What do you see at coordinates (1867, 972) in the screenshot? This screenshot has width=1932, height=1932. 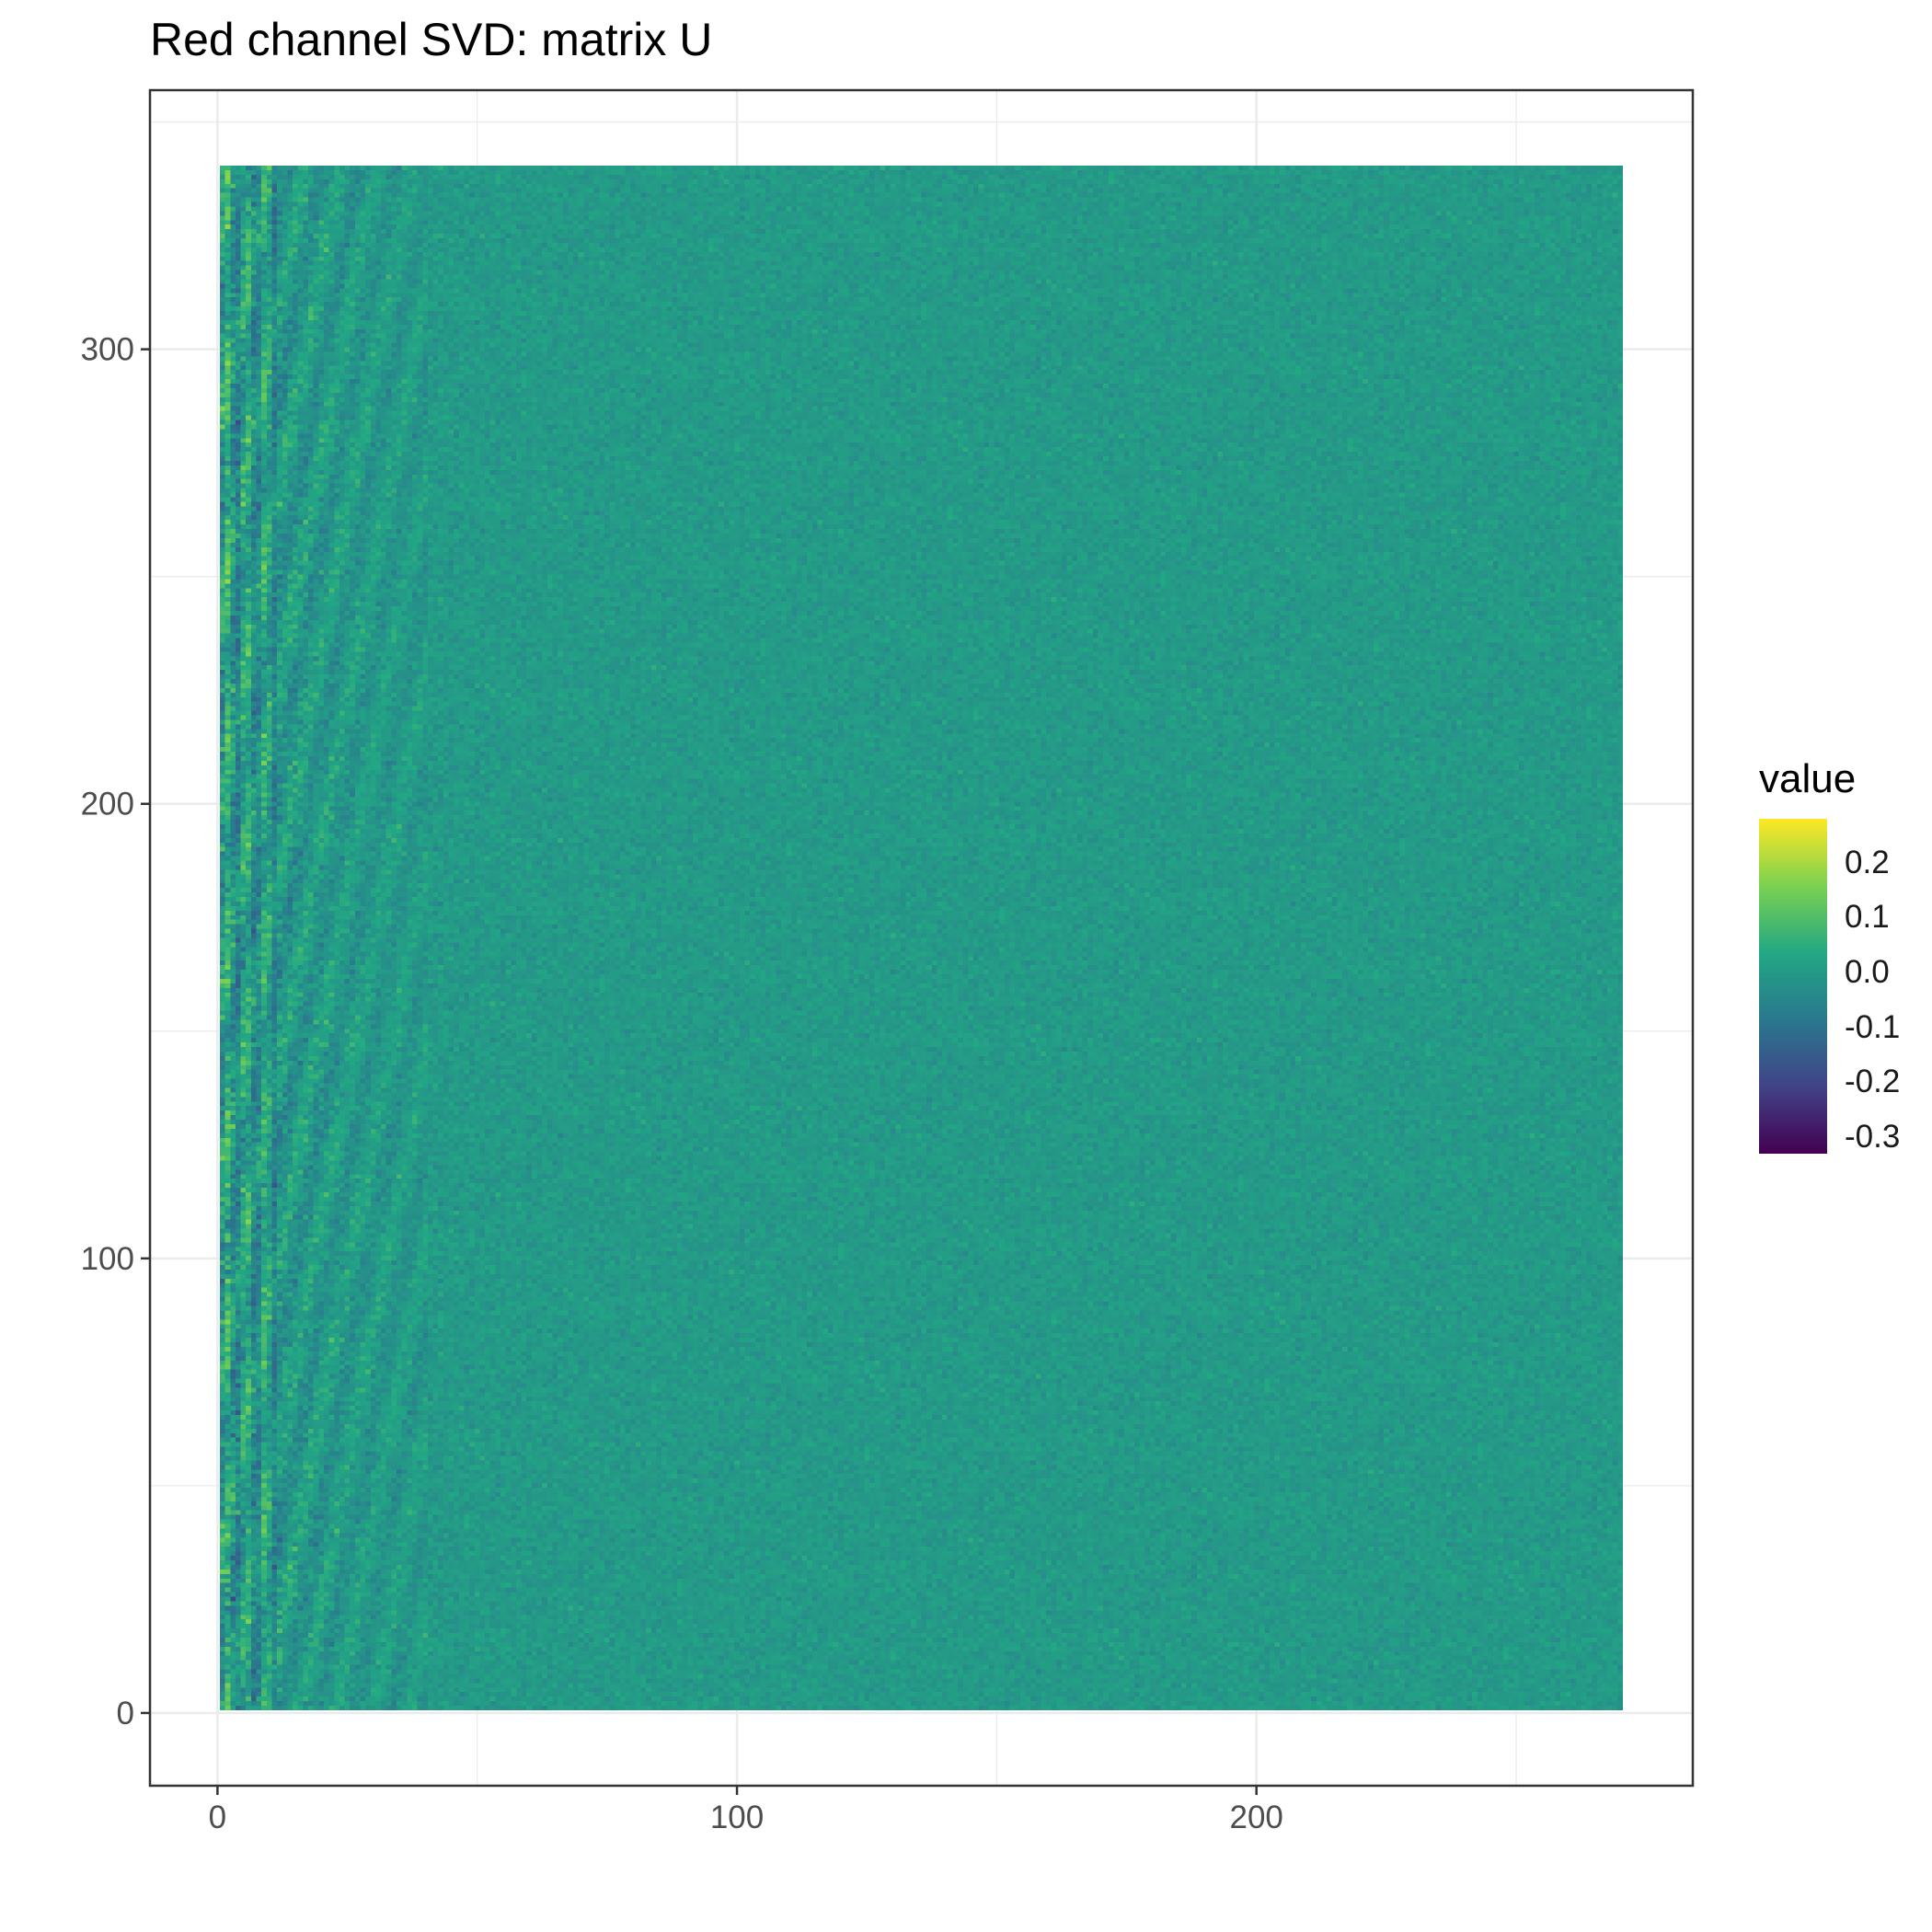 I see `legend-tick-label: 0.0` at bounding box center [1867, 972].